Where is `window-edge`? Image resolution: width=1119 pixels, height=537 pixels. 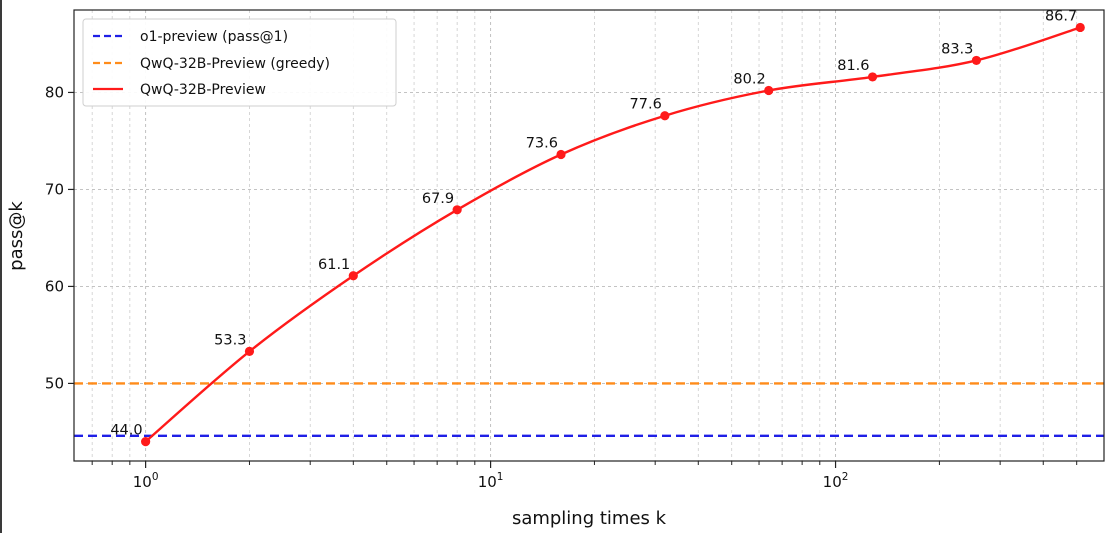
window-edge is located at coordinates (1, 266).